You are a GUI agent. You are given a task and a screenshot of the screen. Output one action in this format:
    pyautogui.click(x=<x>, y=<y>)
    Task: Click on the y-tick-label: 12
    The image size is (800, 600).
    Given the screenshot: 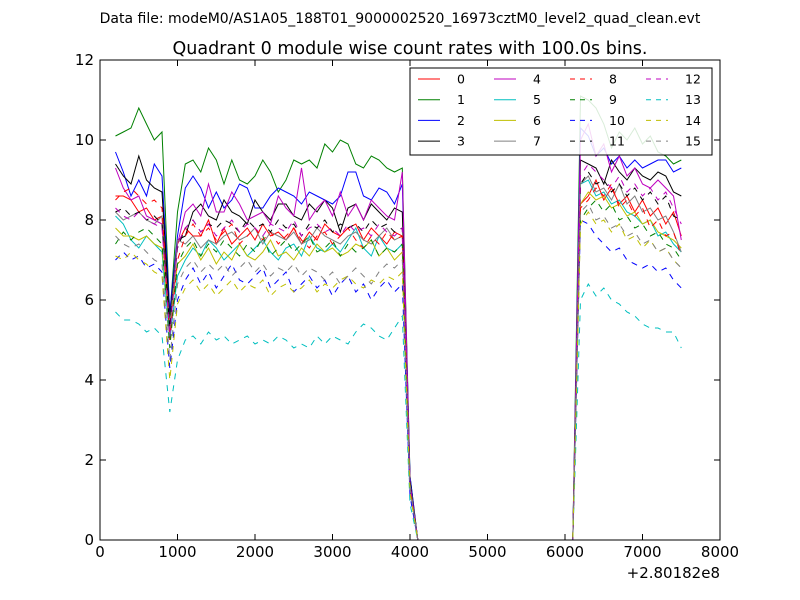 What is the action you would take?
    pyautogui.click(x=84, y=60)
    